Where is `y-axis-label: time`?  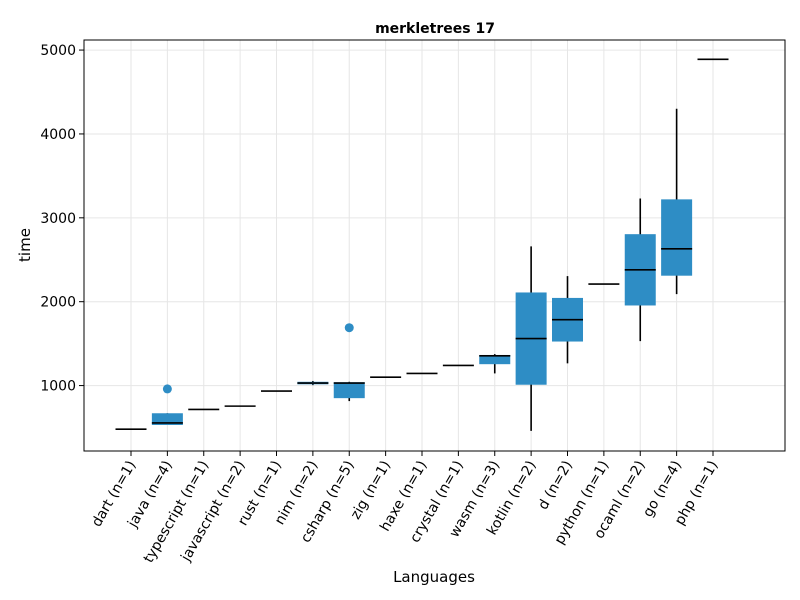 y-axis-label: time is located at coordinates (25, 245).